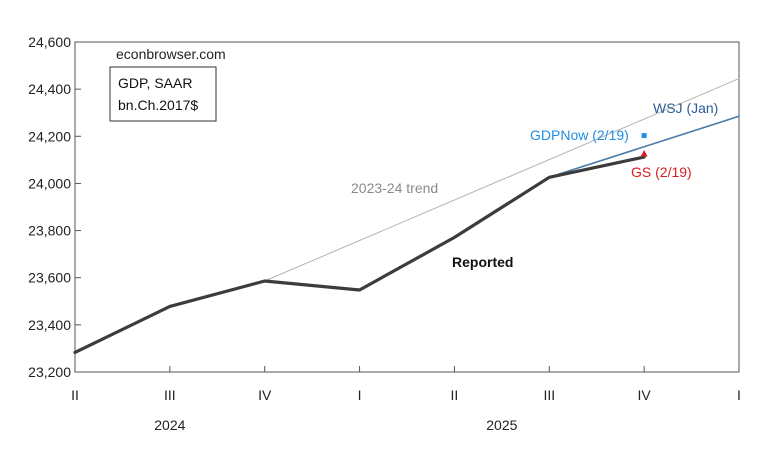 This screenshot has height=470, width=780. What do you see at coordinates (158, 105) in the screenshot?
I see `legend-line-2: bn.Ch.2017$` at bounding box center [158, 105].